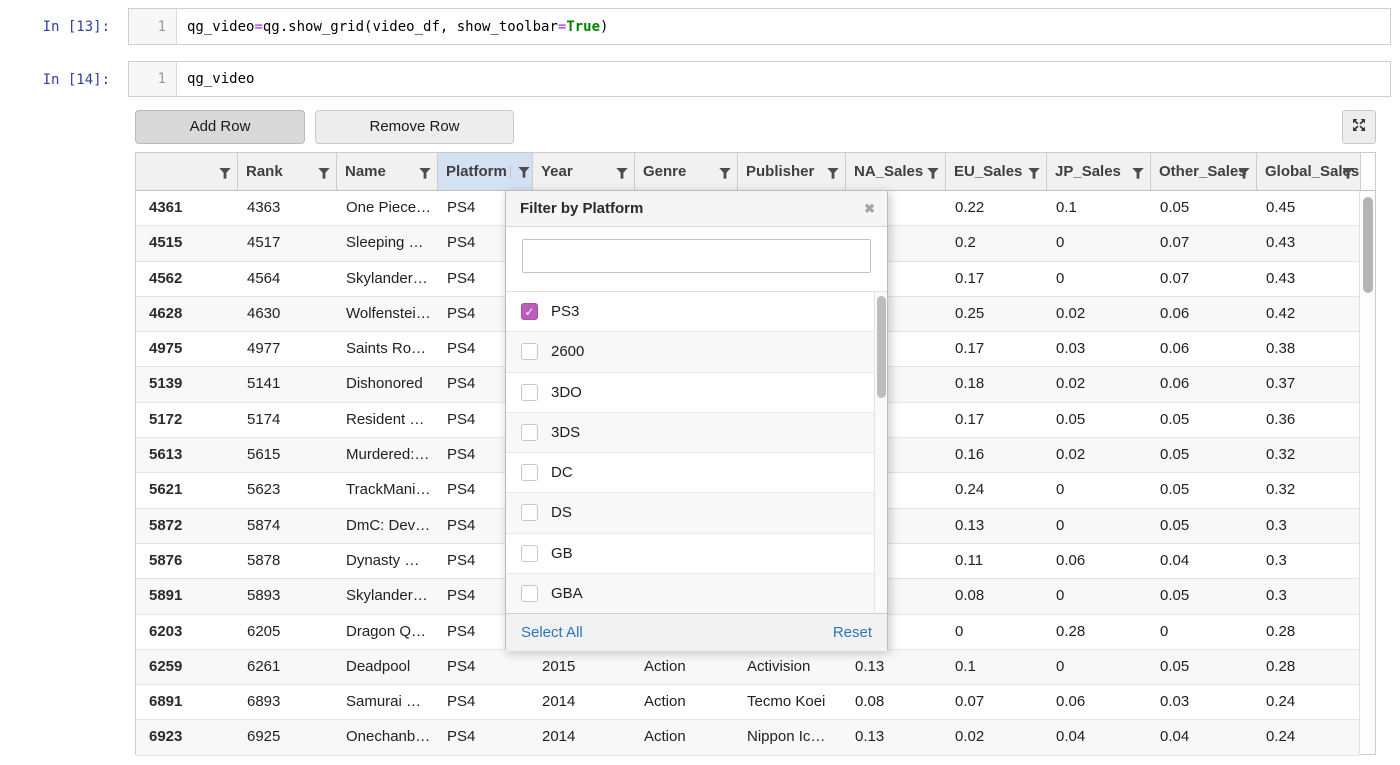  What do you see at coordinates (869, 208) in the screenshot?
I see `close-icon: ✖` at bounding box center [869, 208].